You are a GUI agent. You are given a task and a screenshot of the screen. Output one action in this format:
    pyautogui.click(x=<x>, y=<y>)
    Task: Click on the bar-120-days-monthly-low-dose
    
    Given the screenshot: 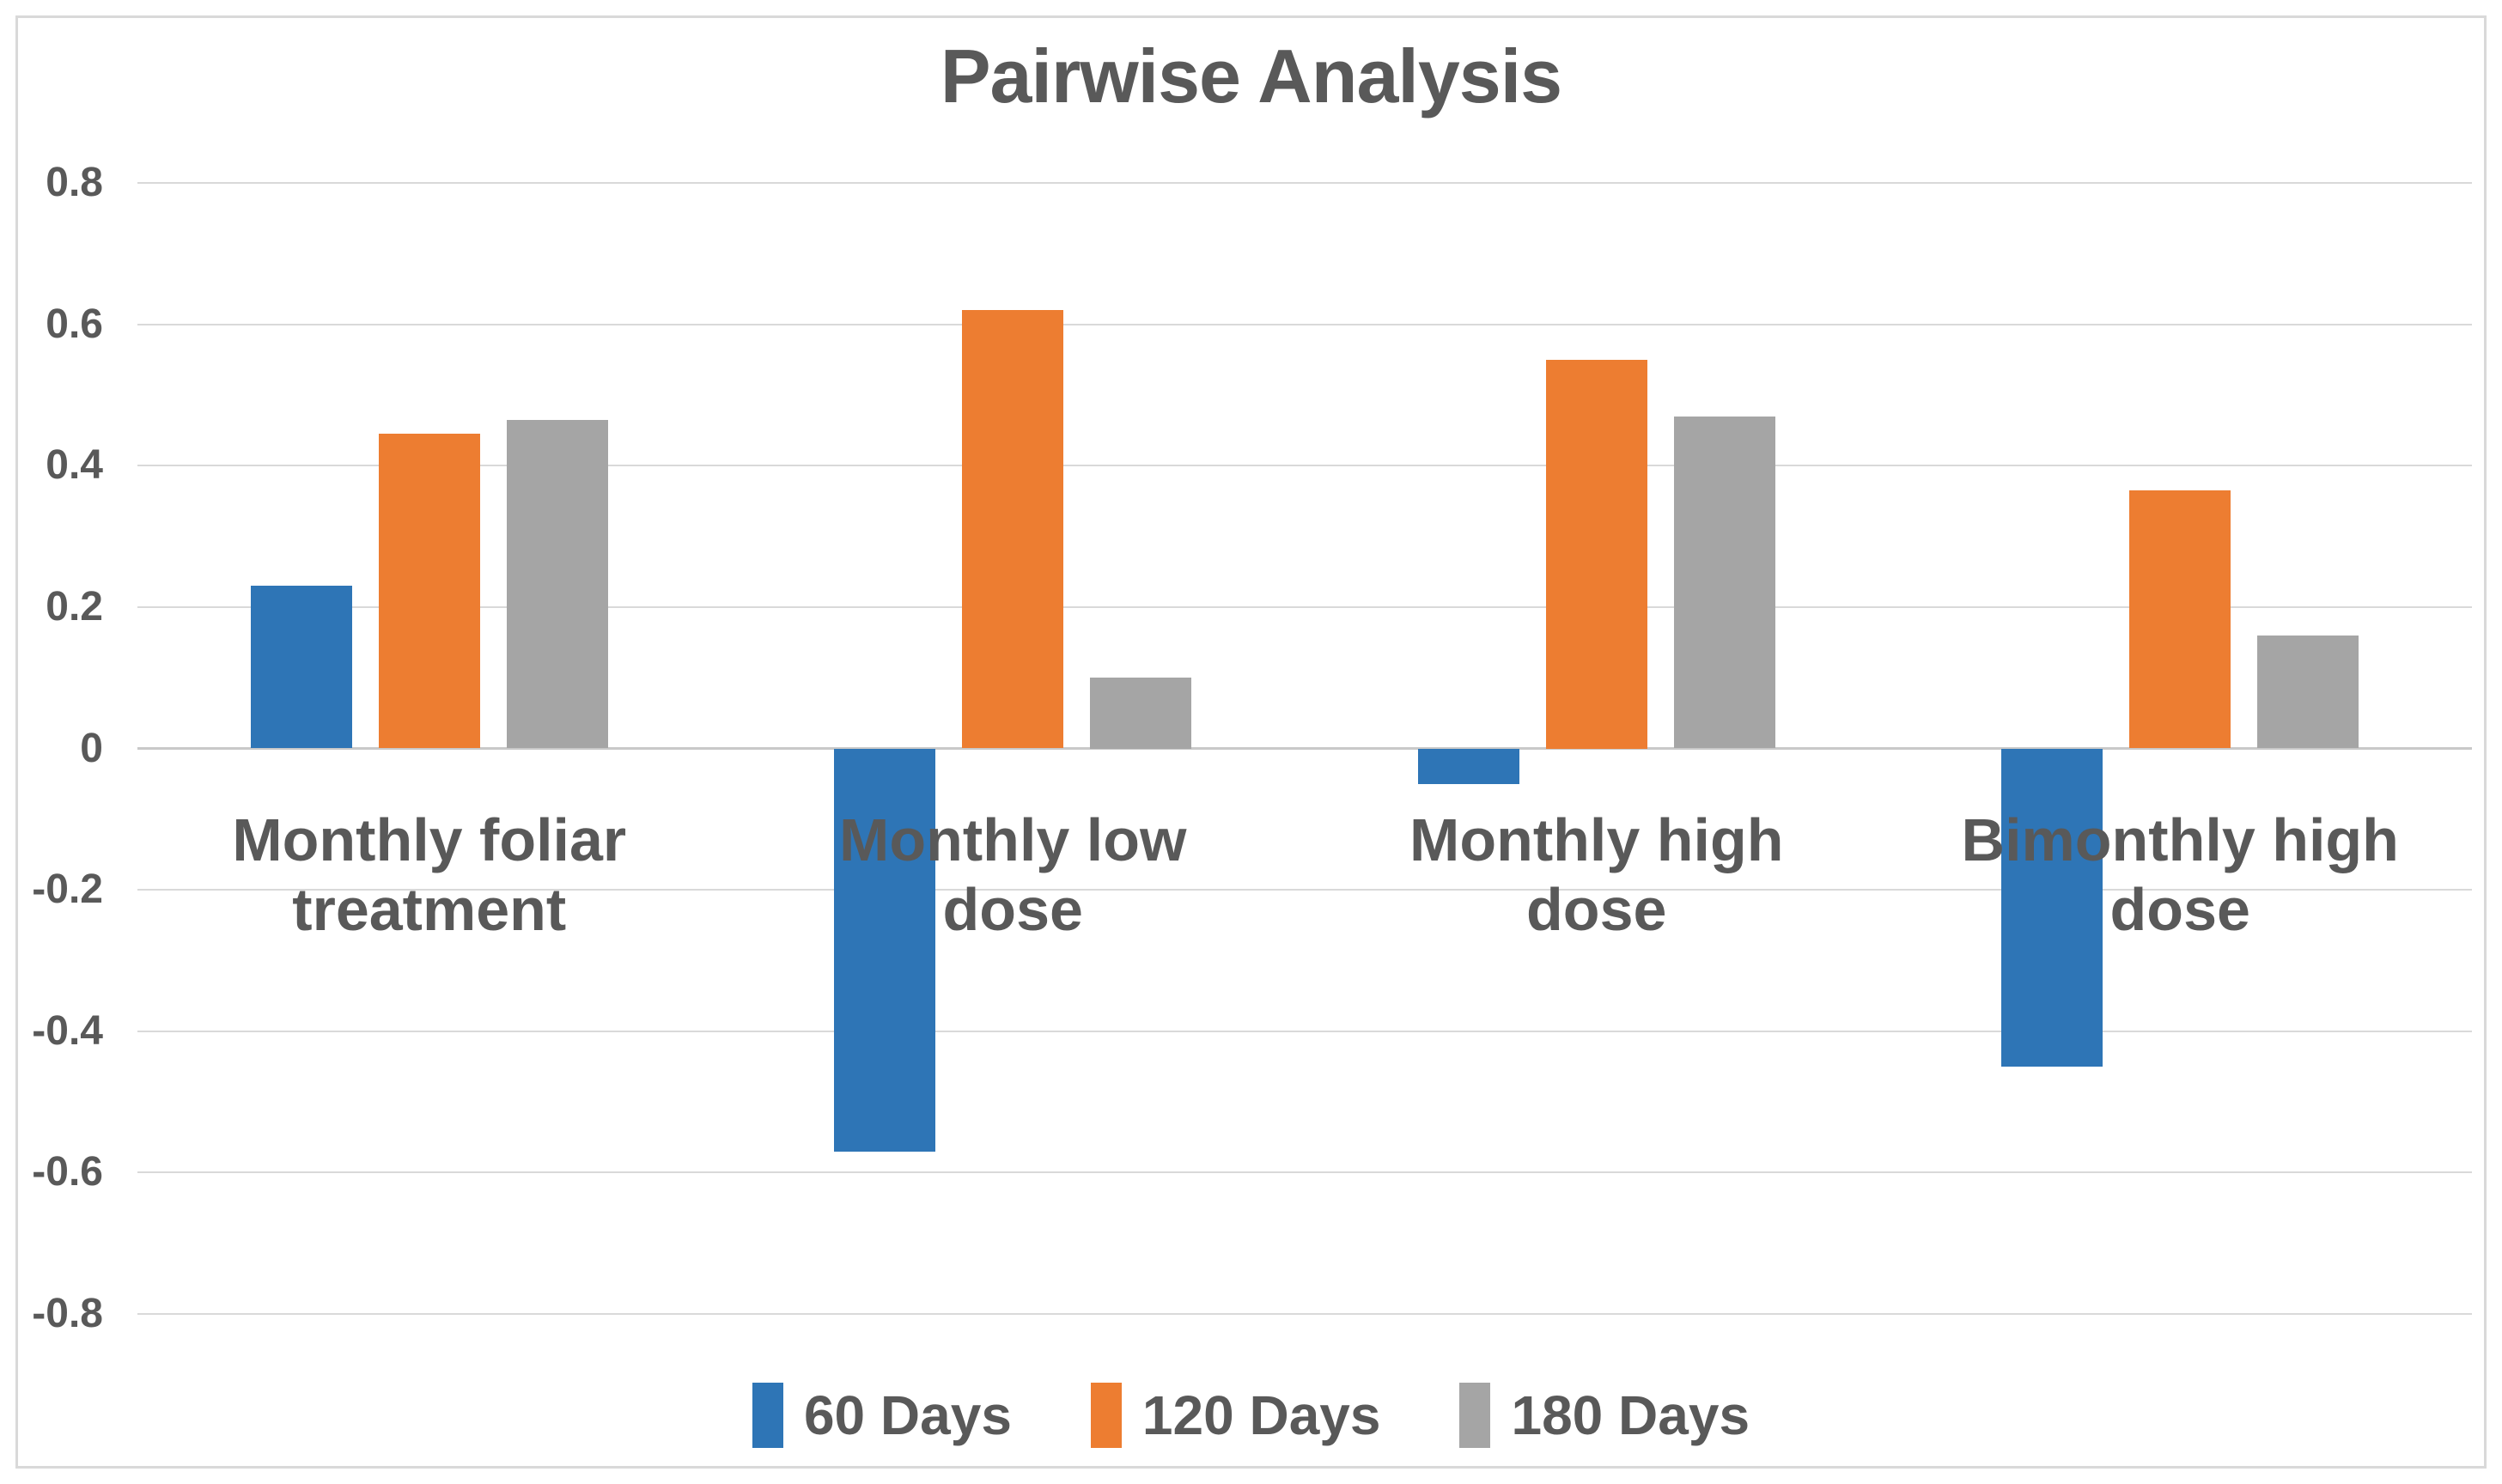 What is the action you would take?
    pyautogui.click(x=1013, y=529)
    